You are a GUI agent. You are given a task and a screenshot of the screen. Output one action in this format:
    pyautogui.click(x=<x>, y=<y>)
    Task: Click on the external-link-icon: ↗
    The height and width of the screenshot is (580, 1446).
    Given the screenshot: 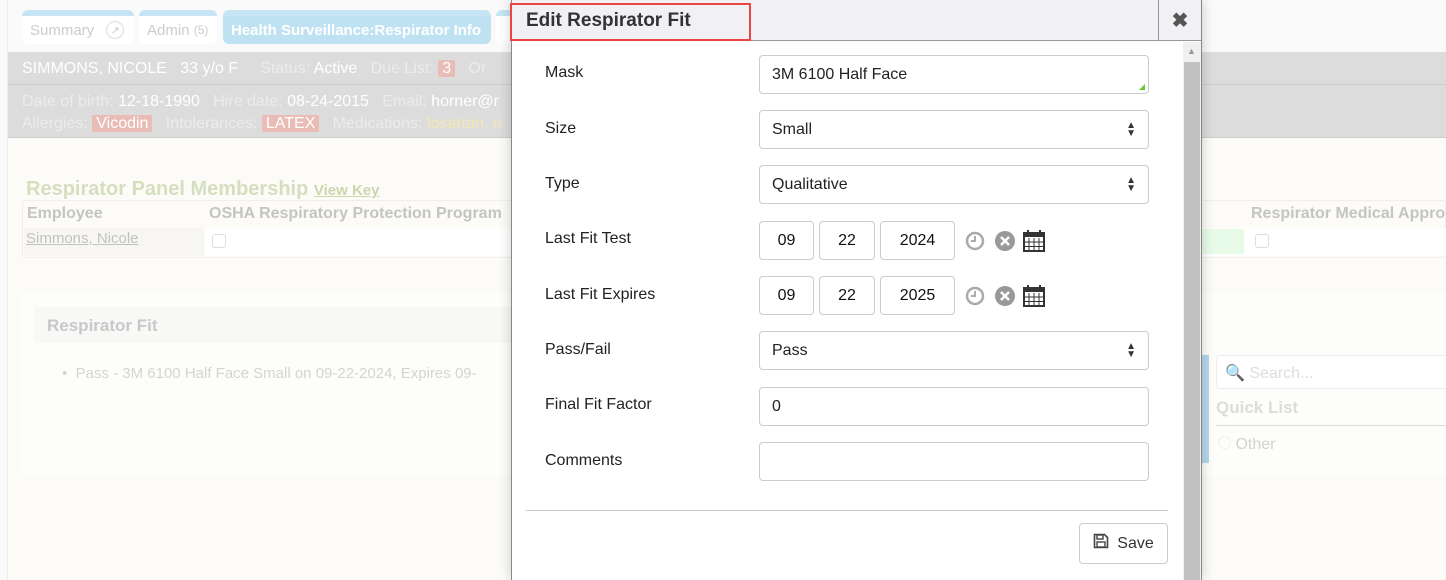 What is the action you would take?
    pyautogui.click(x=115, y=30)
    